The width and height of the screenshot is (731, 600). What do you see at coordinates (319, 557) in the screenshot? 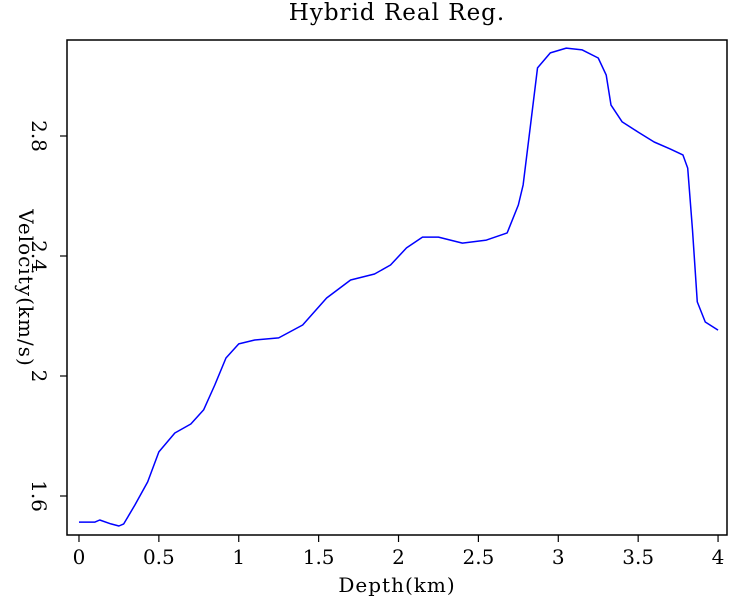
I see `x-tick-label: 1.5` at bounding box center [319, 557].